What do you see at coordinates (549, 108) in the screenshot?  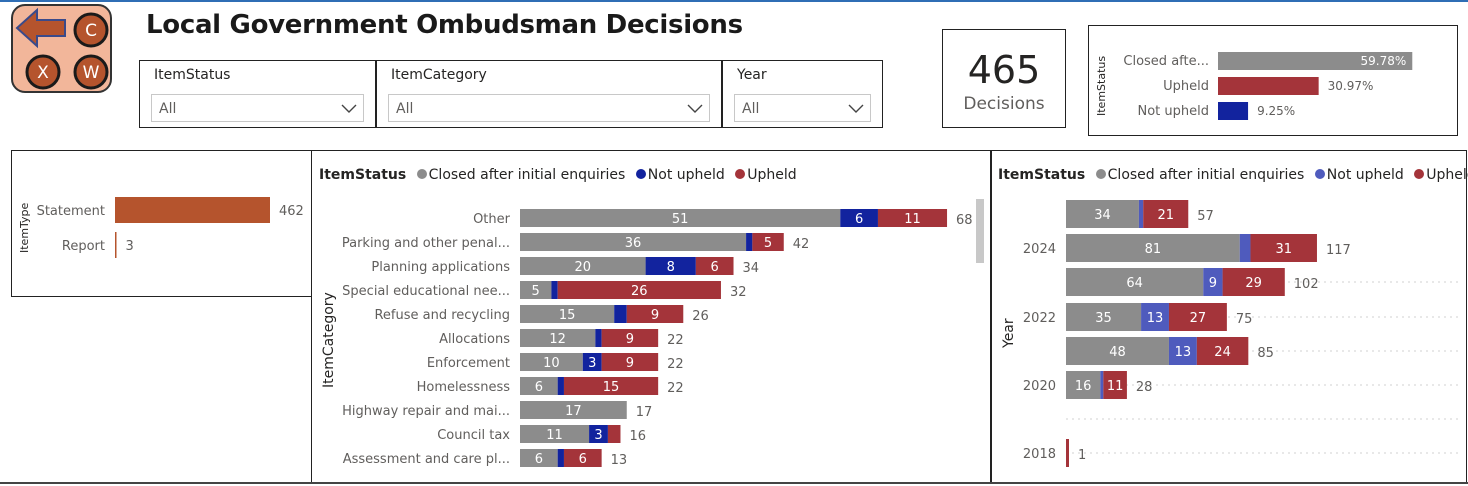 I see `itemcategory-dropdown: All` at bounding box center [549, 108].